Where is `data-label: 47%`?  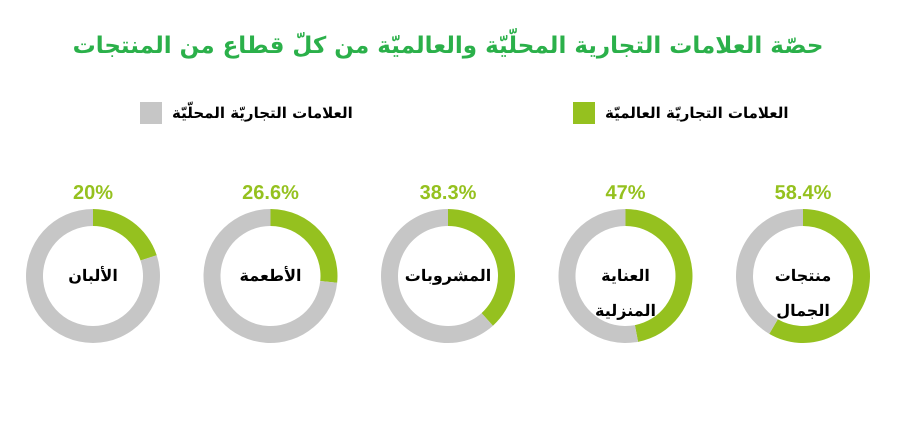
data-label: 47% is located at coordinates (625, 193).